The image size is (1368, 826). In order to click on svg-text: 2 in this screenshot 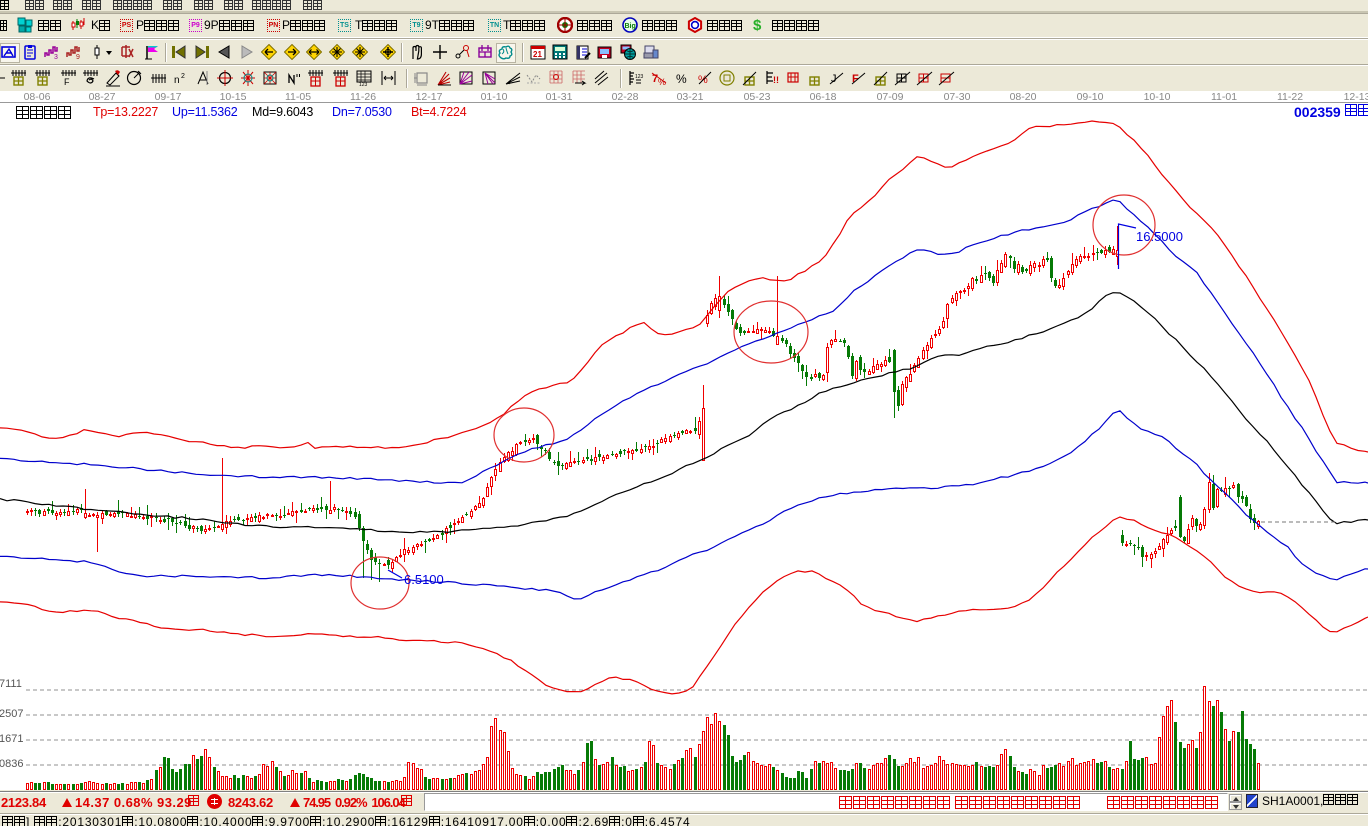, I will do `click(183, 76)`.